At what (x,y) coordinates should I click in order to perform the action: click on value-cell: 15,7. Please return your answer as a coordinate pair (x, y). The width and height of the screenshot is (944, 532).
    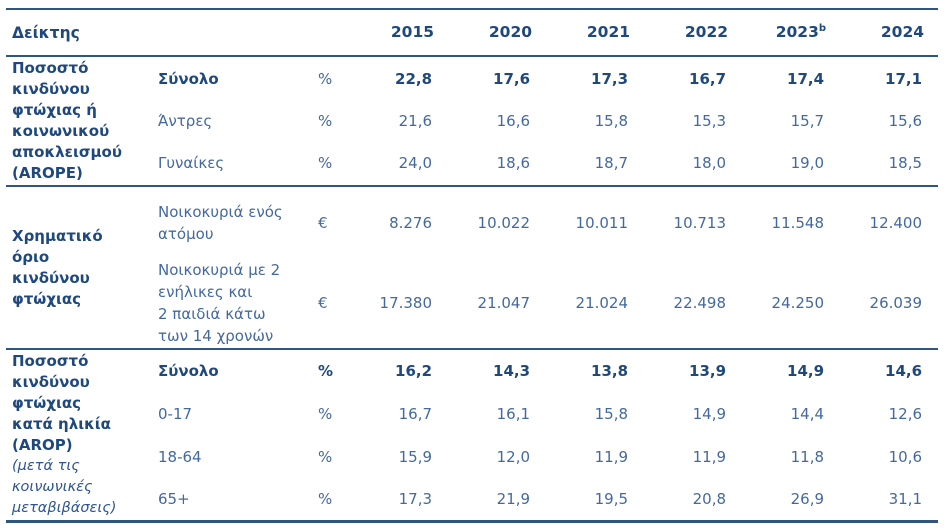
    Looking at the image, I should click on (807, 121).